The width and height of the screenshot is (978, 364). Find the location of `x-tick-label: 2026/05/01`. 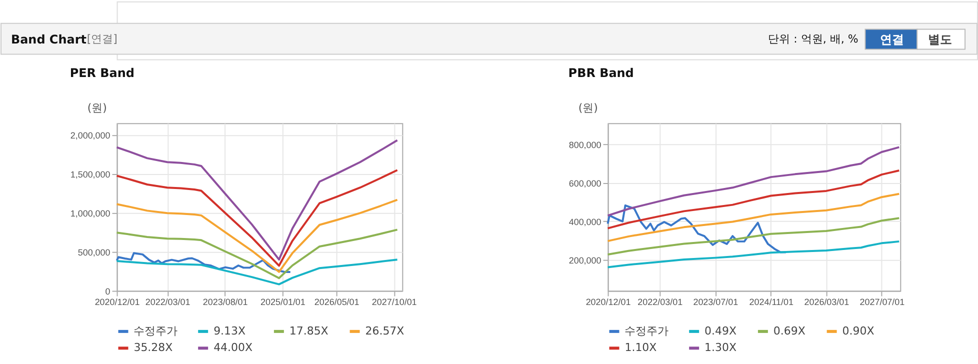

x-tick-label: 2026/05/01 is located at coordinates (337, 302).